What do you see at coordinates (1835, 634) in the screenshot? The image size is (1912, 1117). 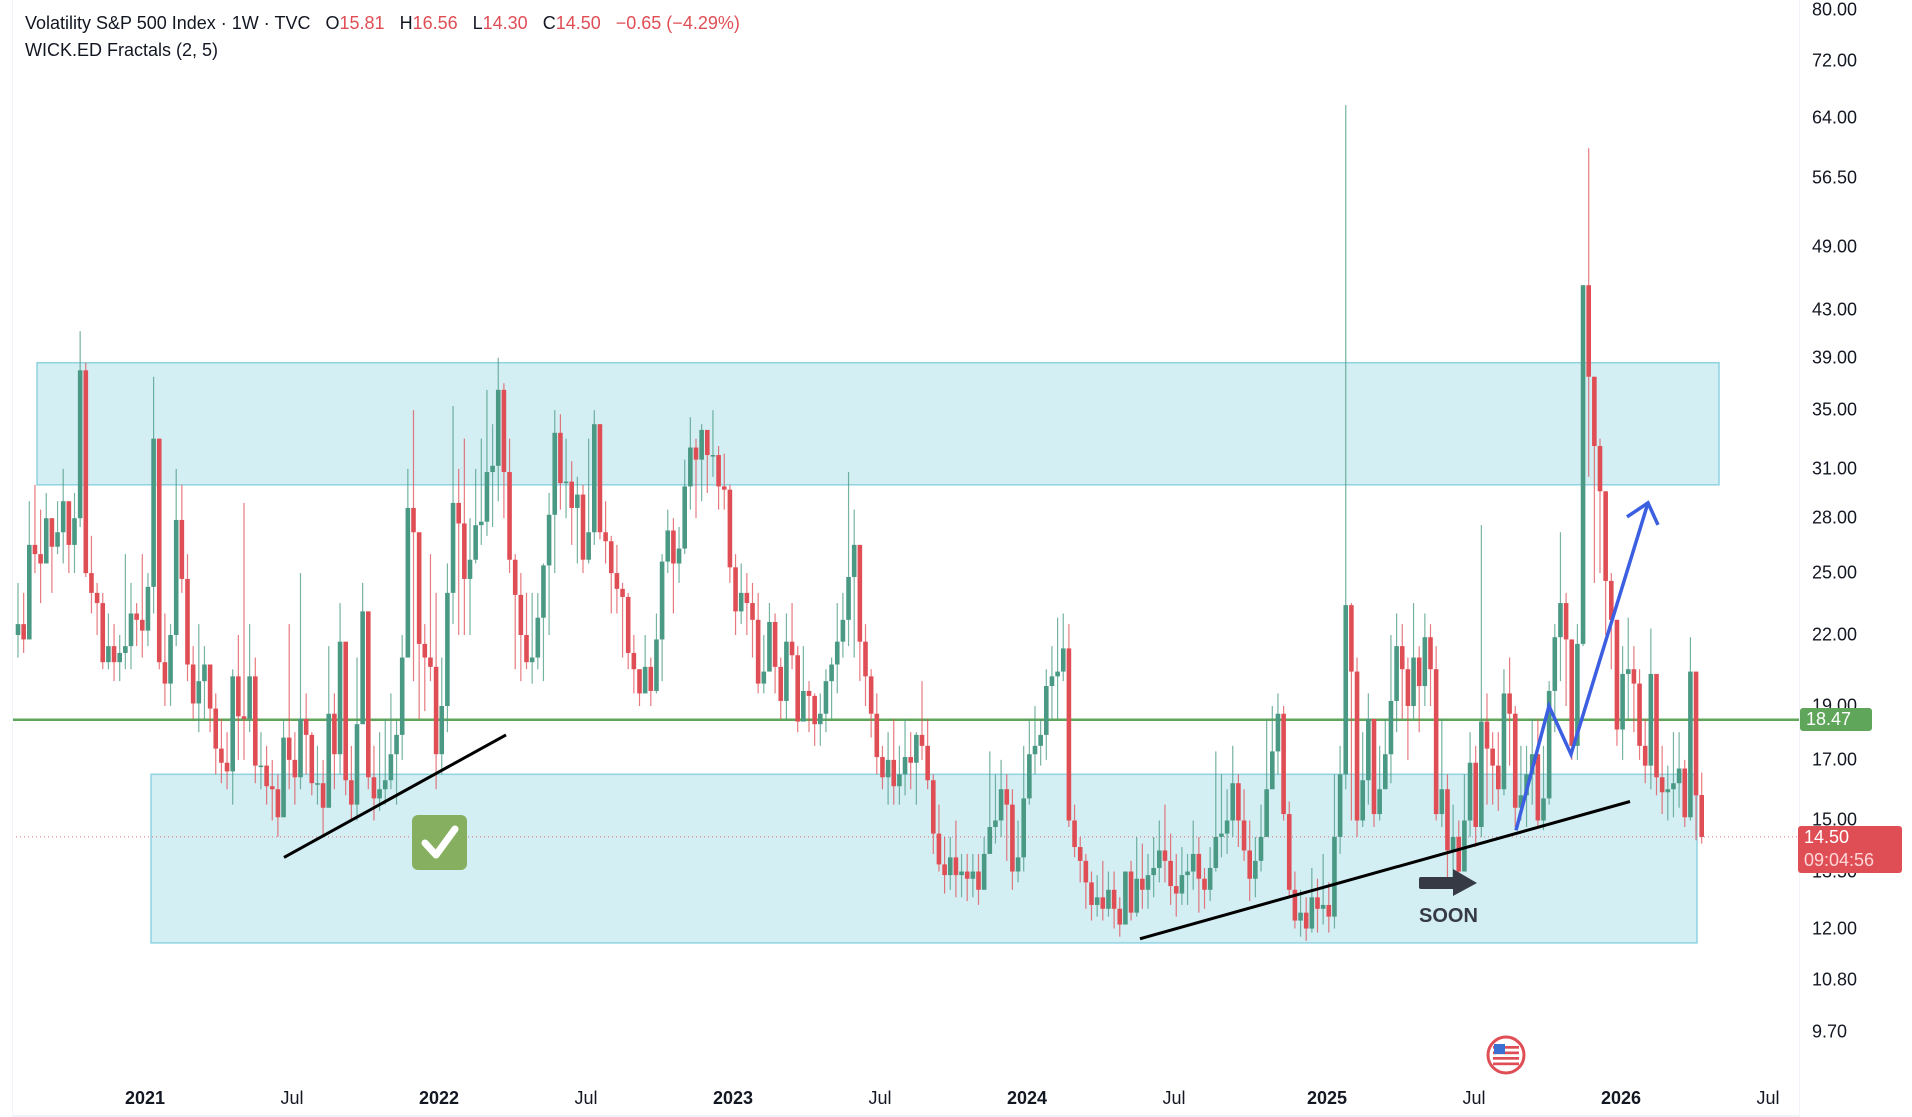 I see `price-tick-label: 22.00` at bounding box center [1835, 634].